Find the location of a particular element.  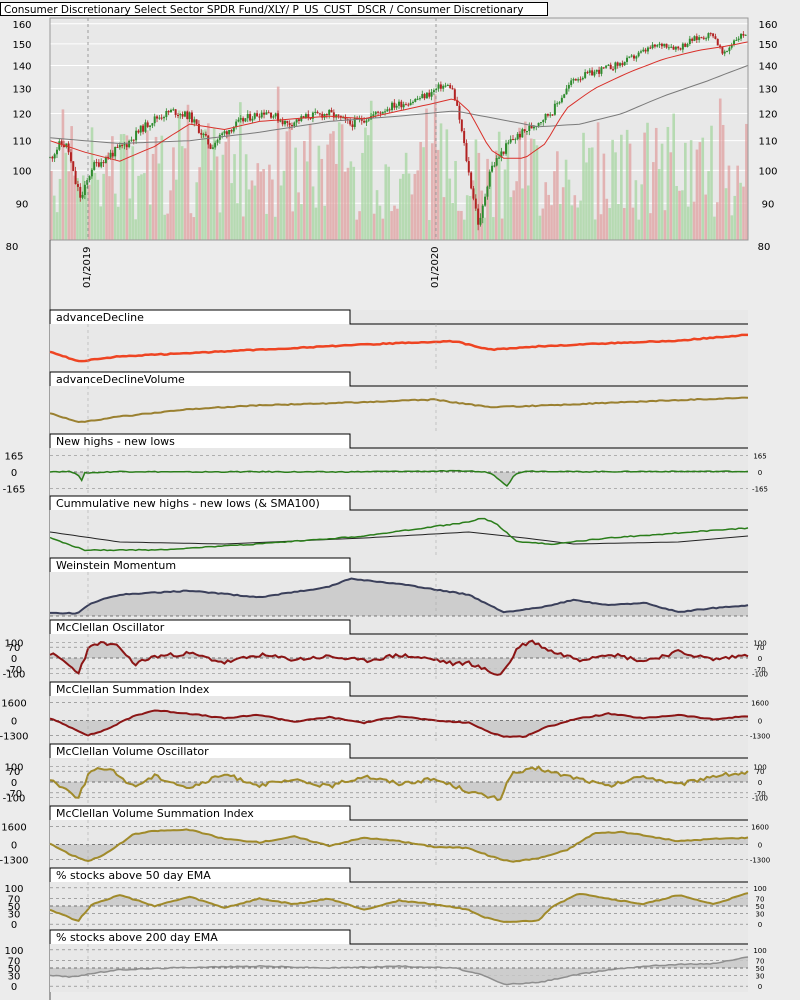

price-y-label-left: 90 is located at coordinates (22, 204).